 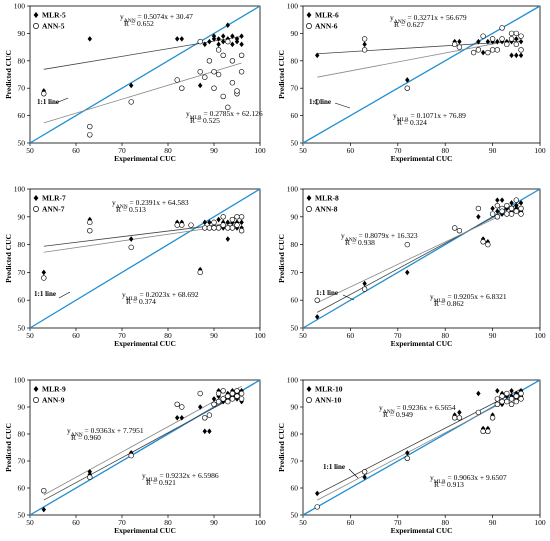 What do you see at coordinates (86, 437) in the screenshot?
I see `r-value-ann: R = 0.960` at bounding box center [86, 437].